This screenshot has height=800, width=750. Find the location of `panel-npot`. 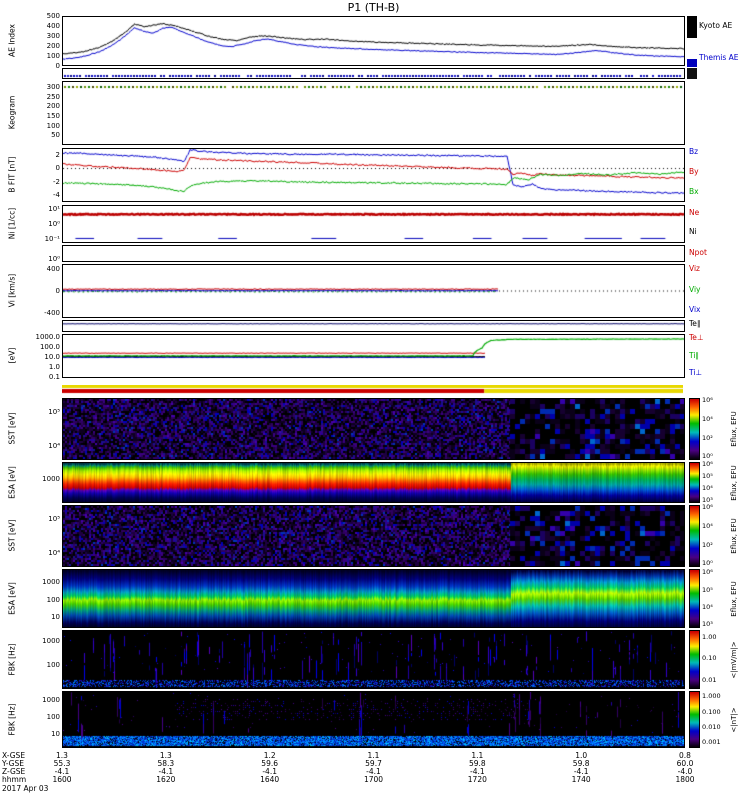

panel-npot is located at coordinates (373, 253).